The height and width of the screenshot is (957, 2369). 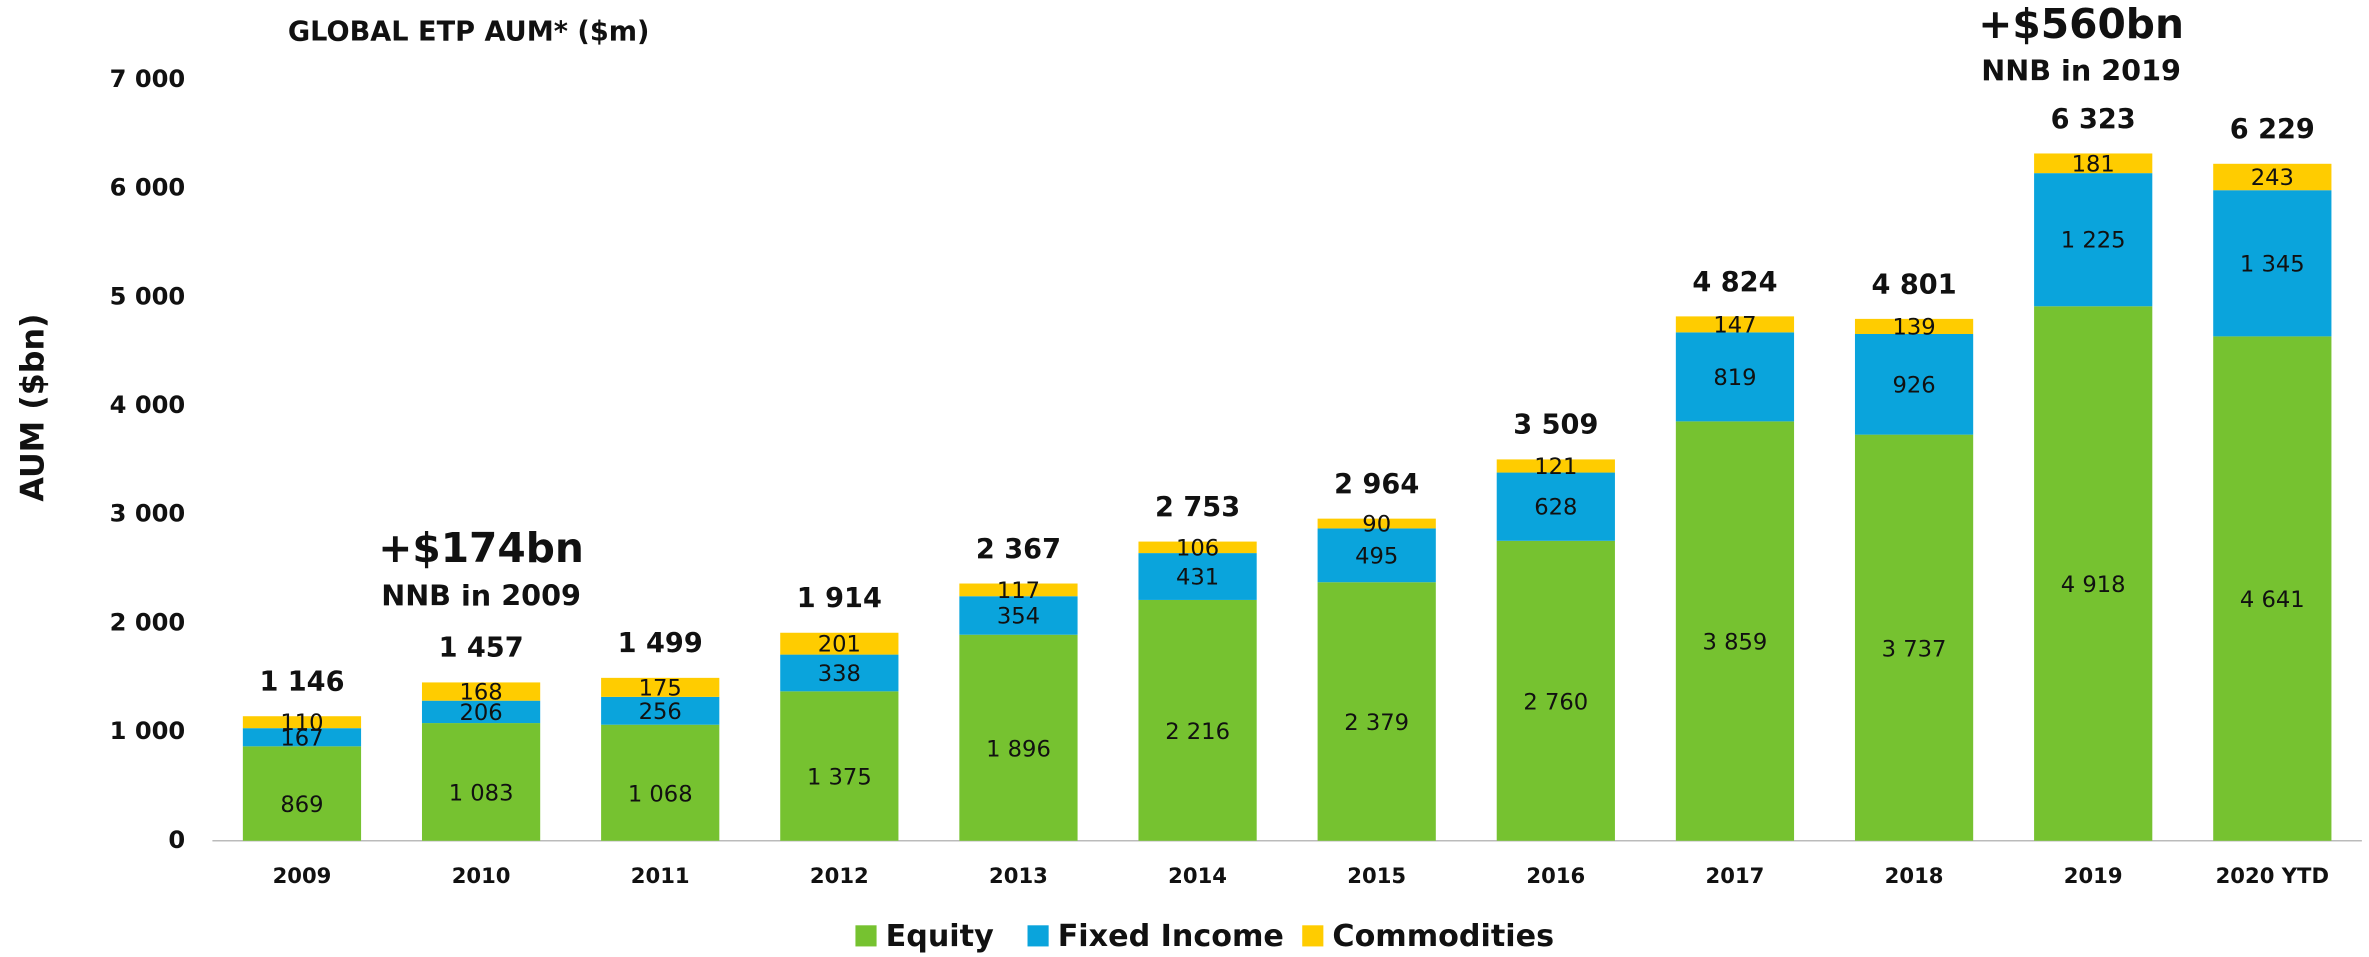 I want to click on data-label: 168, so click(x=480, y=693).